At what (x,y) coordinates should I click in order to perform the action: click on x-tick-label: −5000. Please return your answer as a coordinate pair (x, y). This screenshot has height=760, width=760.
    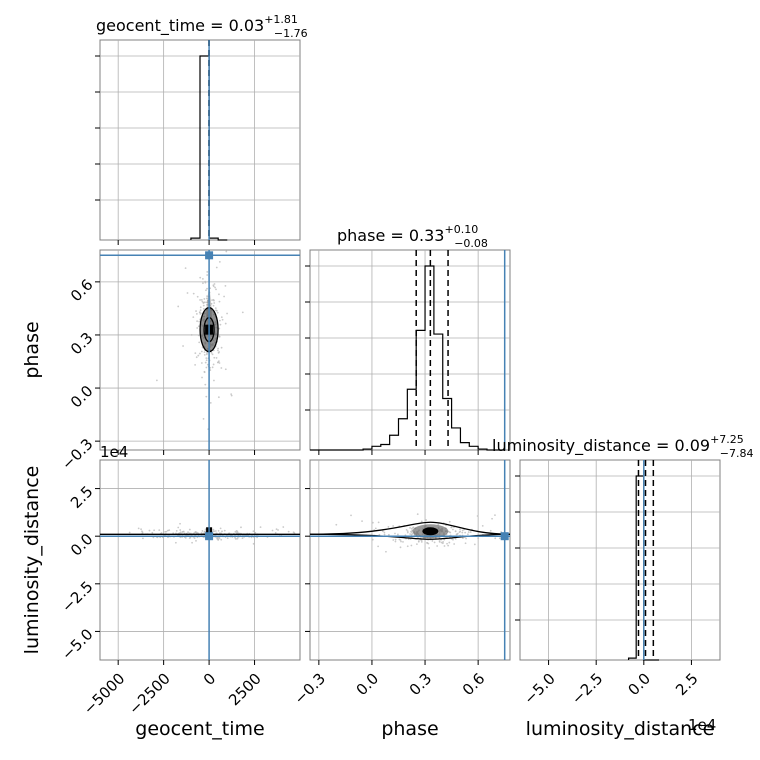
    Looking at the image, I should click on (104, 694).